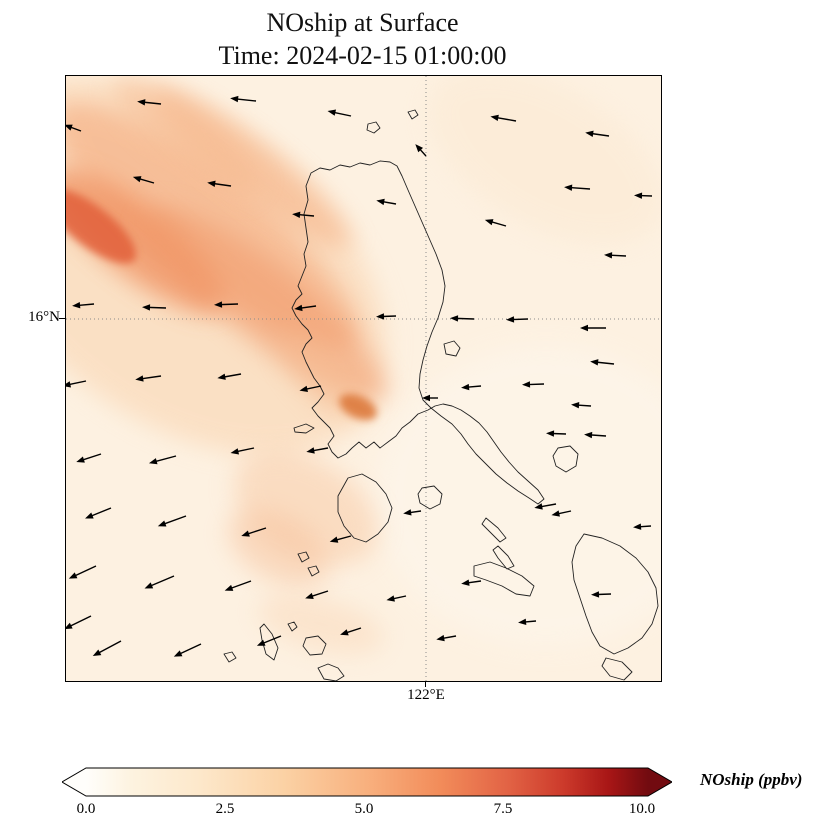 This screenshot has height=839, width=836. I want to click on colorbar, so click(367, 782).